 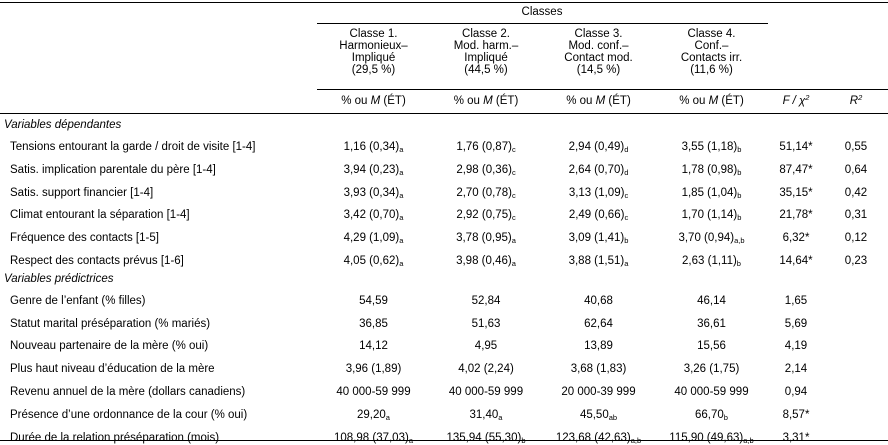 What do you see at coordinates (598, 369) in the screenshot?
I see `table-cell: 3,68 (1,83)` at bounding box center [598, 369].